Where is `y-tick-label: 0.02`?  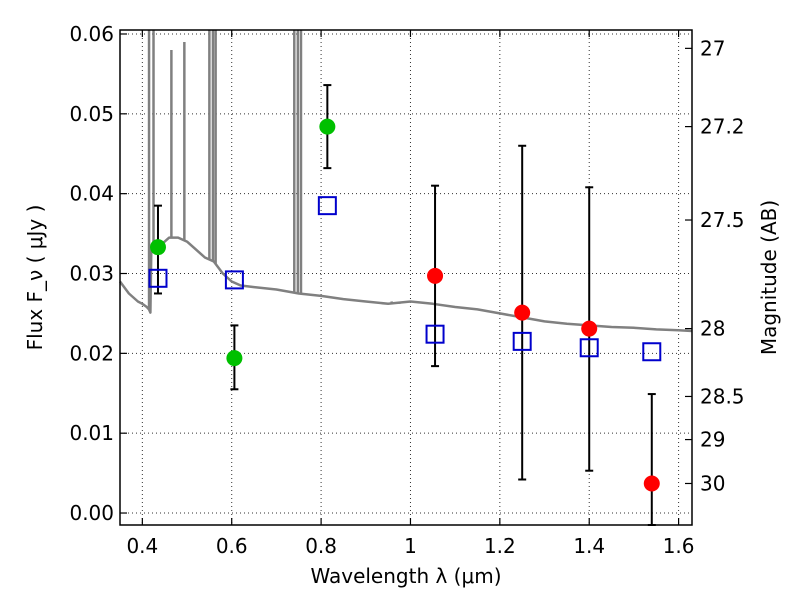
y-tick-label: 0.02 is located at coordinates (91, 353).